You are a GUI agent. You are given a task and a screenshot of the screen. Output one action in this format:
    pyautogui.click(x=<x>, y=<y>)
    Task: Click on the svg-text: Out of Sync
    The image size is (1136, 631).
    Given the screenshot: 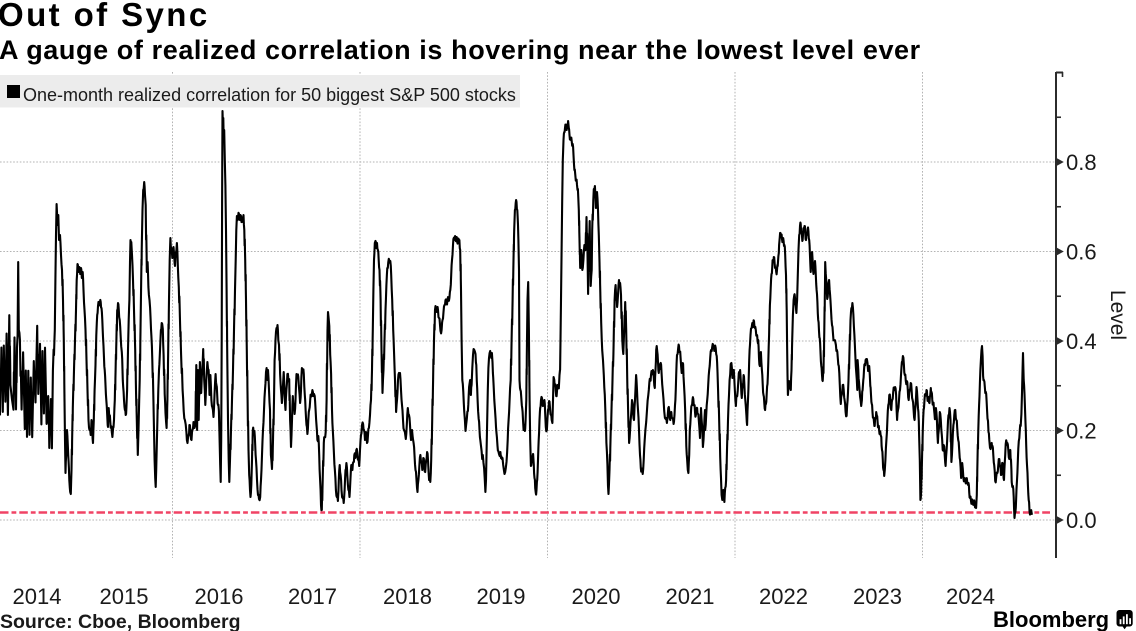 What is the action you would take?
    pyautogui.click(x=105, y=16)
    